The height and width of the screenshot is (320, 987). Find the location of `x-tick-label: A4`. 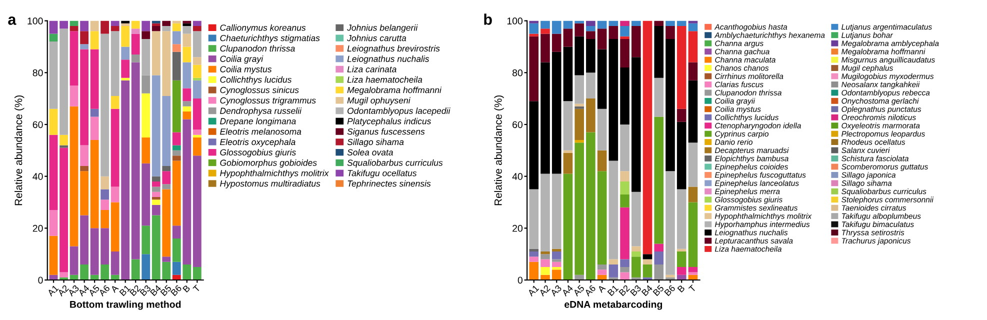

x-tick-label: A4 is located at coordinates (567, 290).